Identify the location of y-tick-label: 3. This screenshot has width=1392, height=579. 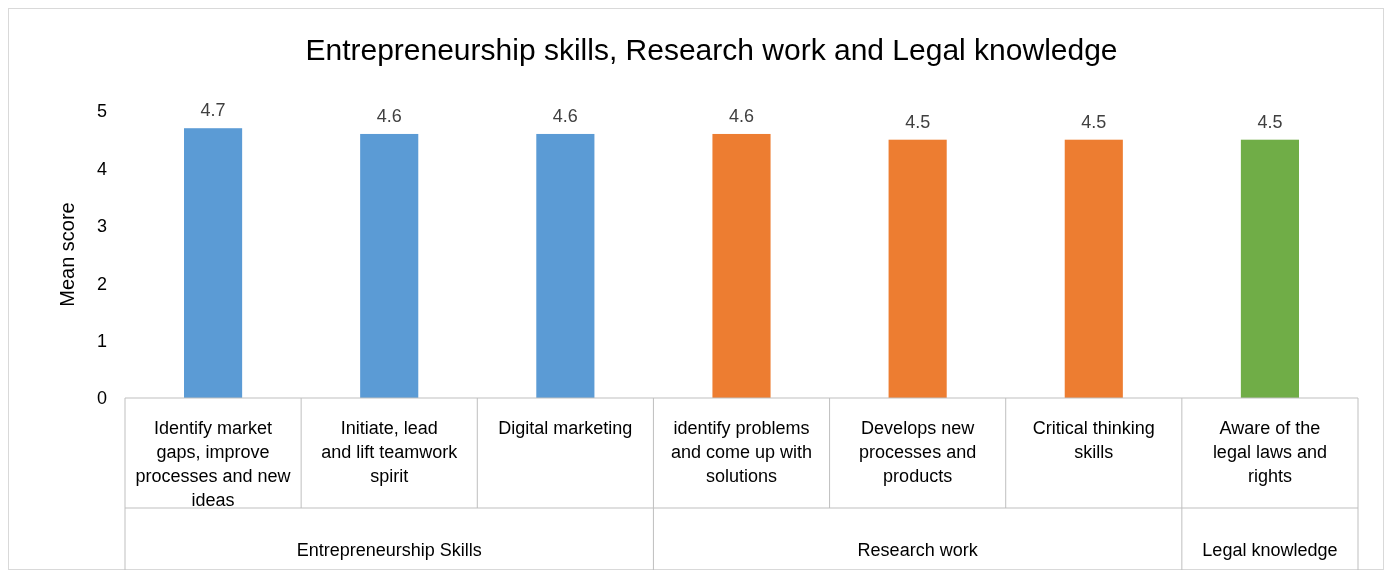
(101, 226).